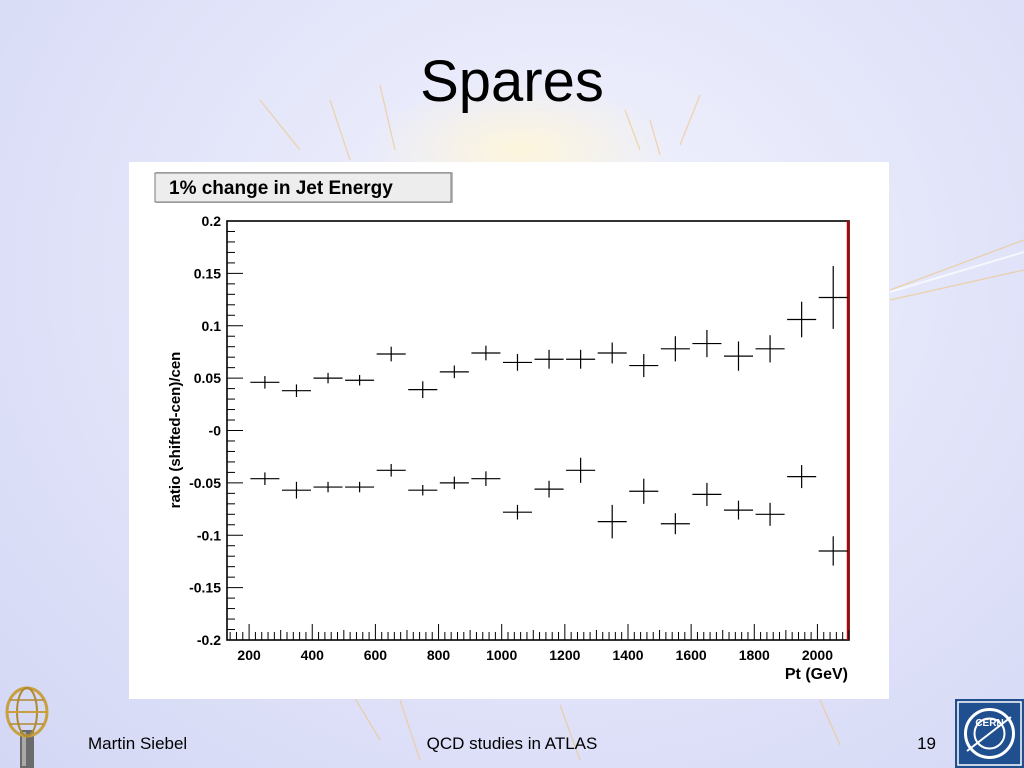 The image size is (1024, 768). What do you see at coordinates (212, 326) in the screenshot?
I see `y-tick-label: 0.1` at bounding box center [212, 326].